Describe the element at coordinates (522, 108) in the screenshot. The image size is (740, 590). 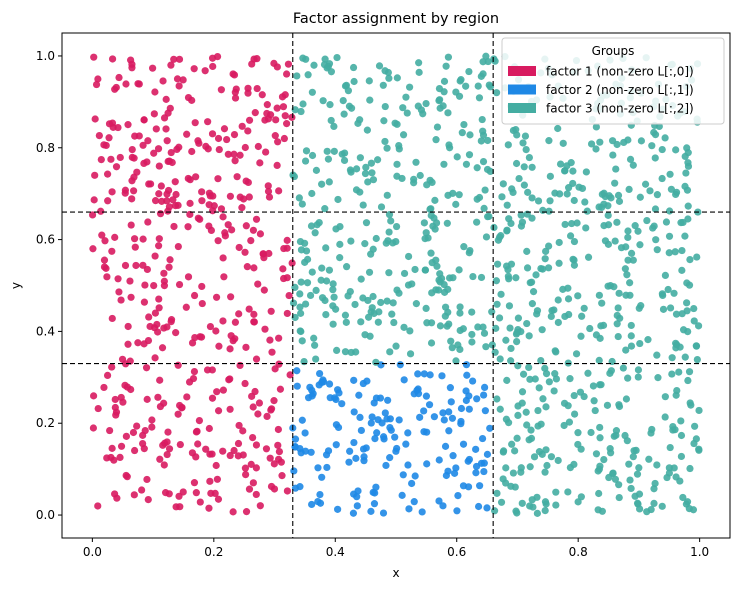
I see `legend-swatch` at that location.